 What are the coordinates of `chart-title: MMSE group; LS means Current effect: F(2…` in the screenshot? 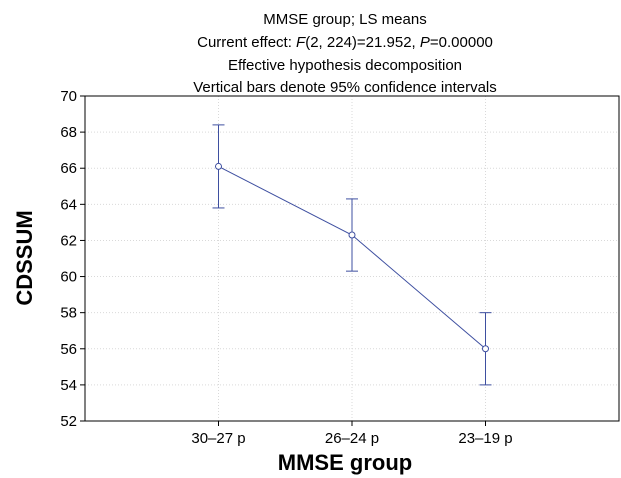 It's located at (345, 53).